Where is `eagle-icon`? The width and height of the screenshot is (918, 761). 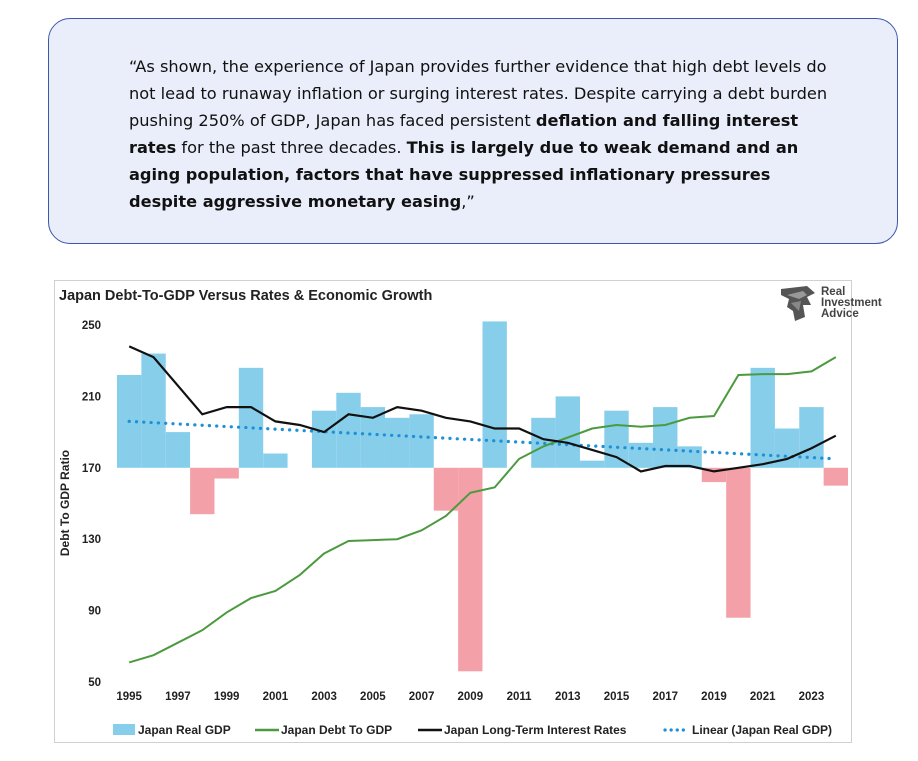 eagle-icon is located at coordinates (798, 303).